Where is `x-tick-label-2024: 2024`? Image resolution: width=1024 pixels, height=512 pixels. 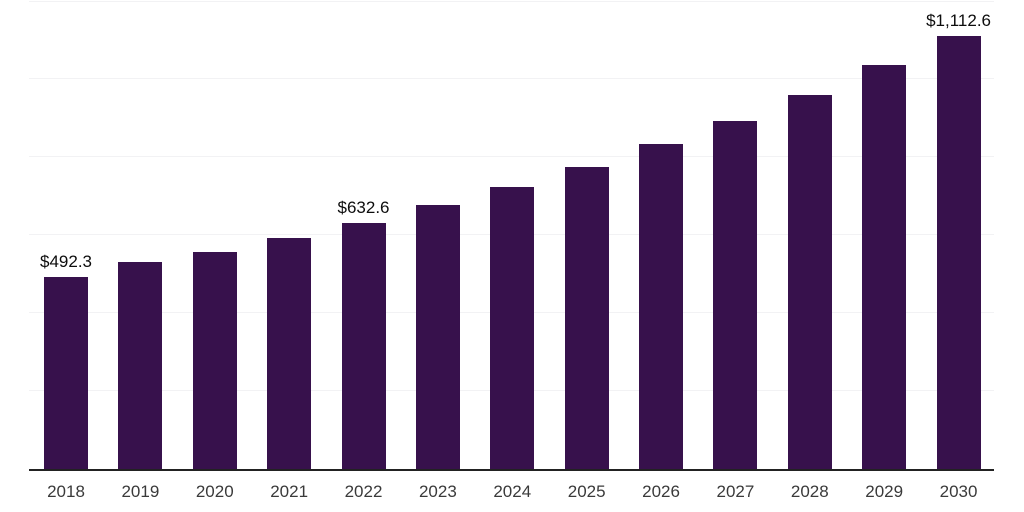
x-tick-label-2024: 2024 is located at coordinates (512, 491).